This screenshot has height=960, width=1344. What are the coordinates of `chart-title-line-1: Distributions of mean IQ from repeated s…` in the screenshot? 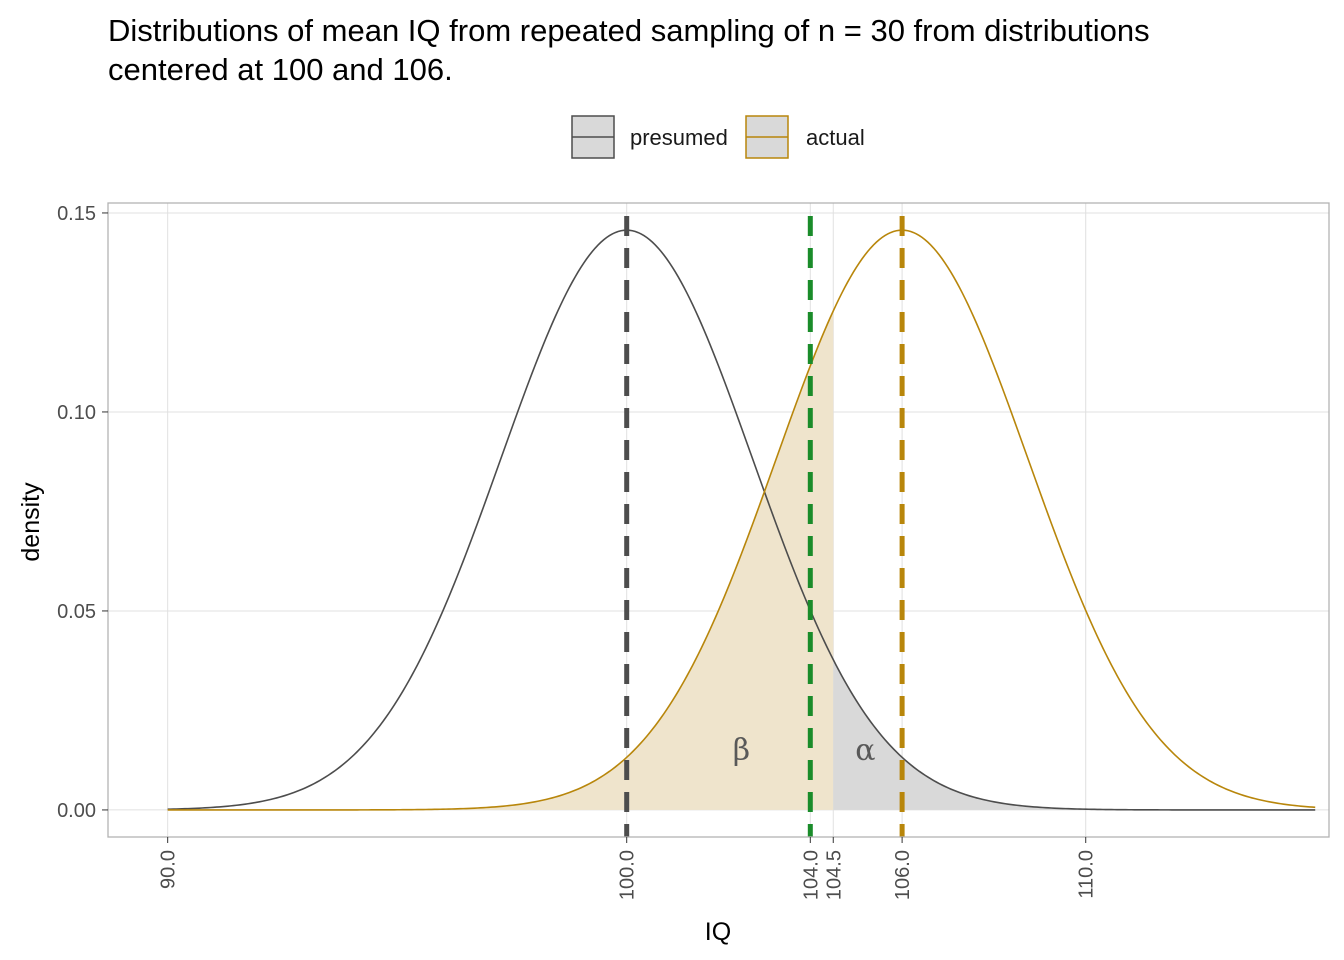 It's located at (629, 30).